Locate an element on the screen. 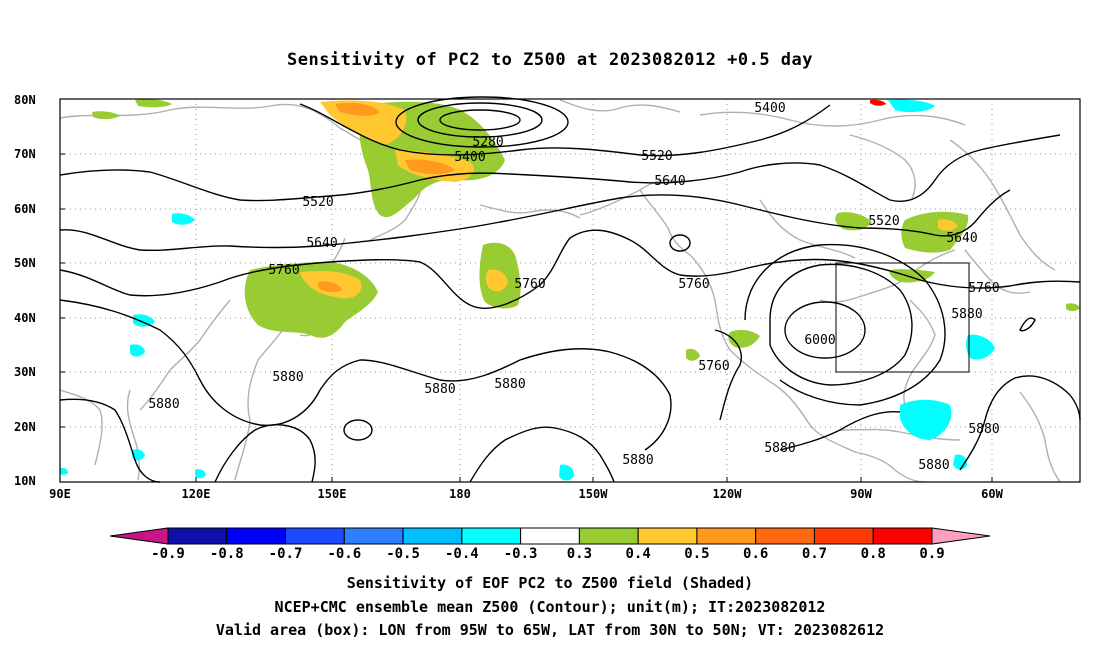 This screenshot has width=1100, height=650. lat-label-10n: 10N is located at coordinates (25, 481).